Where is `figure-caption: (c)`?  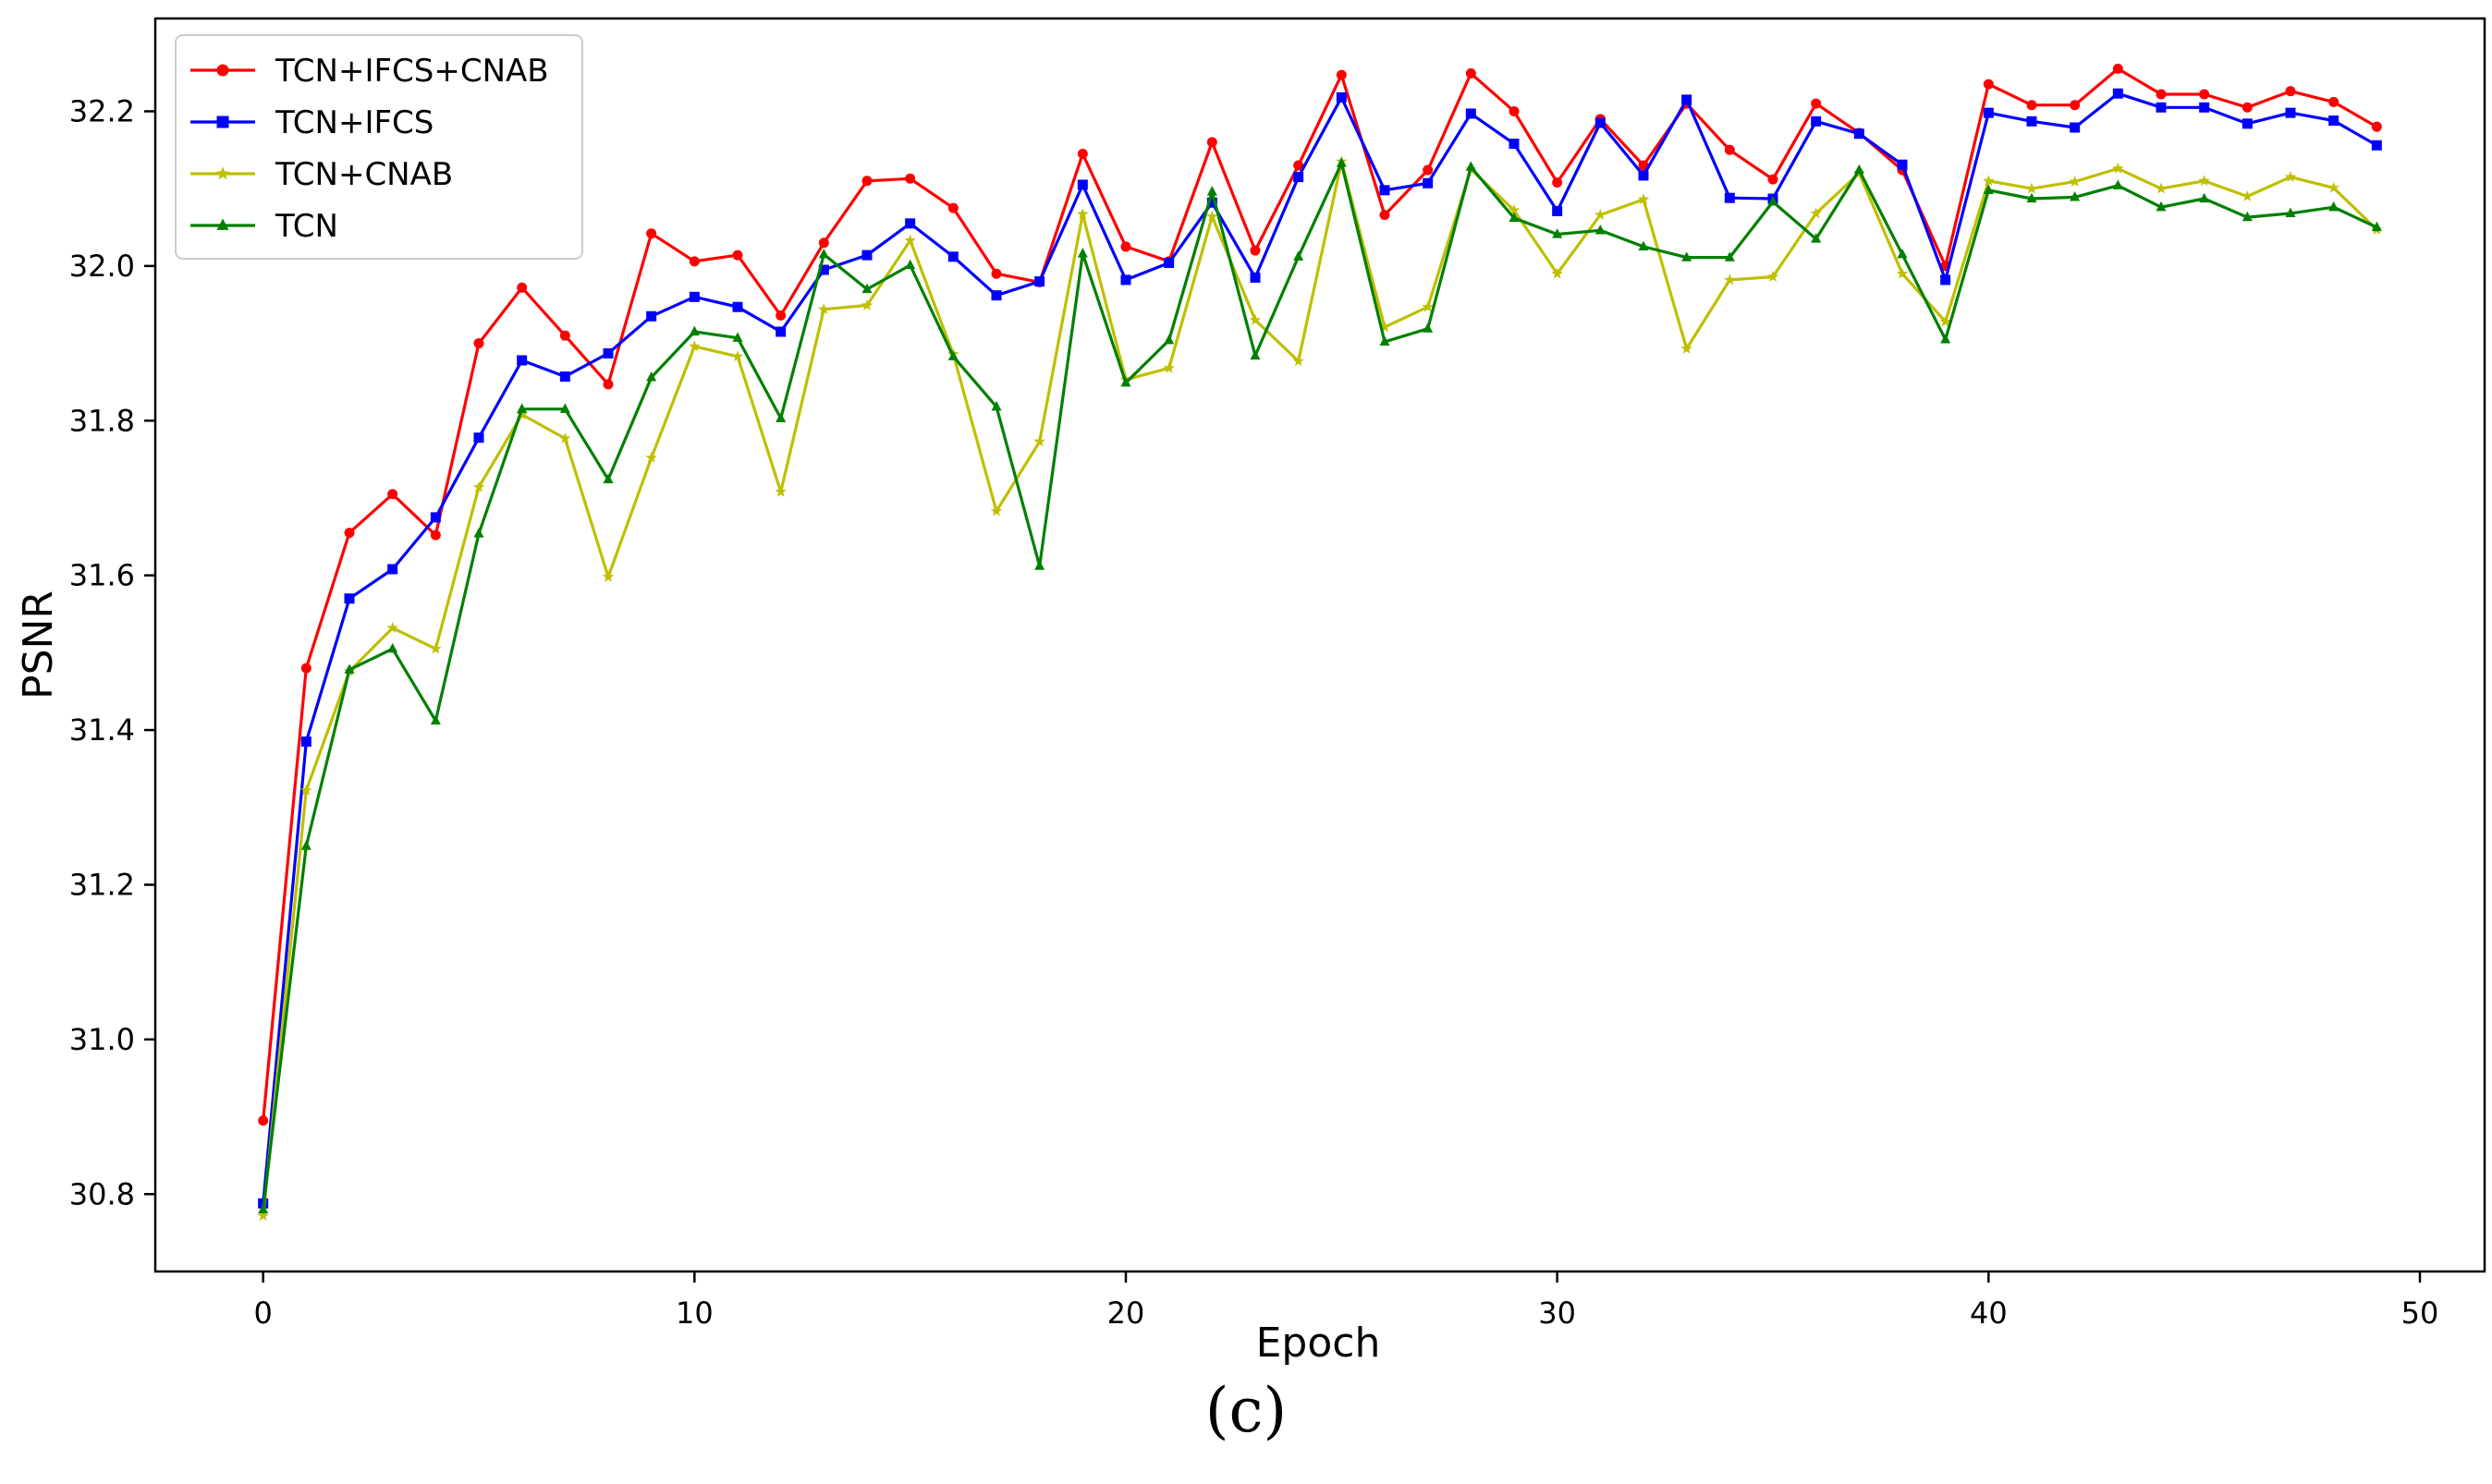
figure-caption: (c) is located at coordinates (1246, 1410).